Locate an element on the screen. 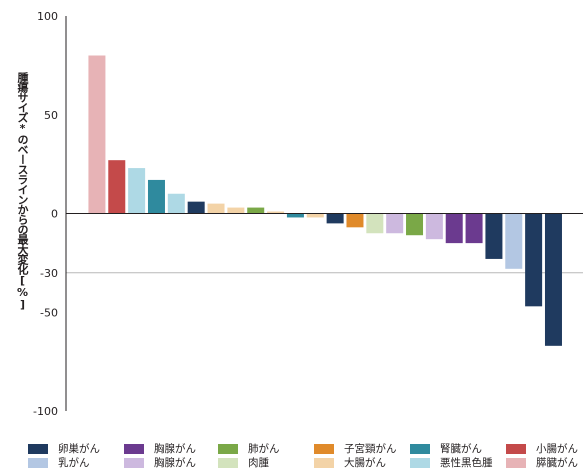  bar-sarcoma is located at coordinates (375, 223).